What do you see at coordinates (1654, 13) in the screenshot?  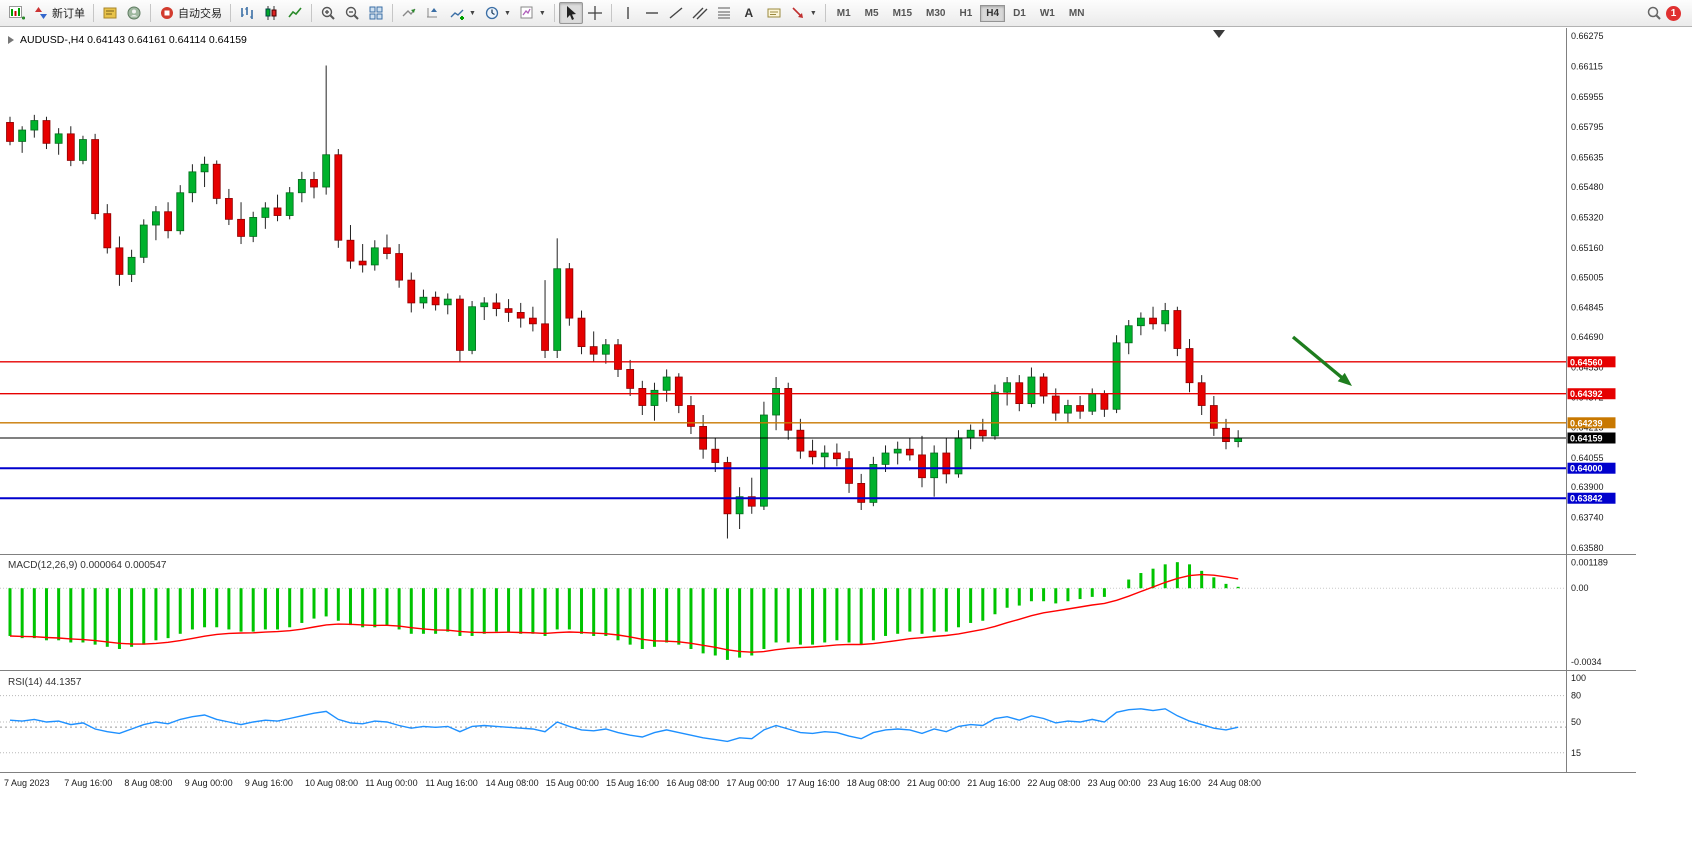 I see `search-button` at bounding box center [1654, 13].